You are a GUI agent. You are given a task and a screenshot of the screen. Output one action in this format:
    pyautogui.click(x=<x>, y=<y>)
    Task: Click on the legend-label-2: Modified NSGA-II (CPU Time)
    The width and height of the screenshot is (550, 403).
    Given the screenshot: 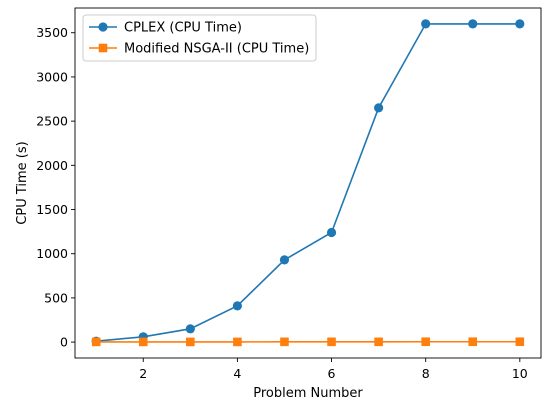 What is the action you would take?
    pyautogui.click(x=216, y=49)
    